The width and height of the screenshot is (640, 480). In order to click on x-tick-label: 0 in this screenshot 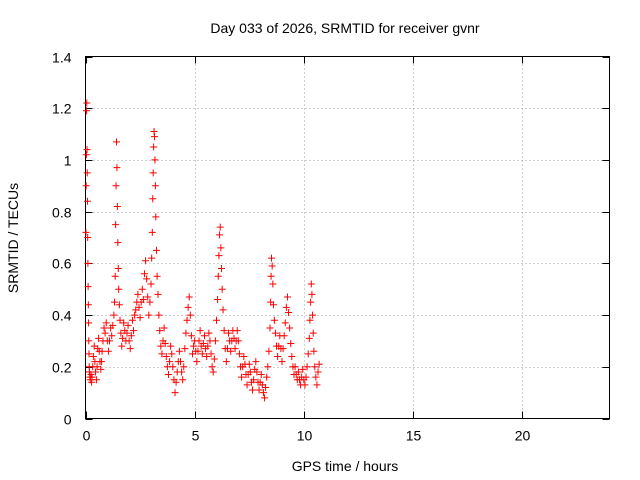, I will do `click(87, 436)`.